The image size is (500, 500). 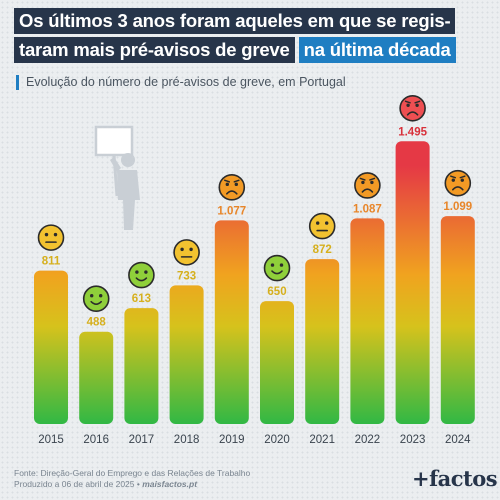 I want to click on bar-2023, so click(x=412, y=283).